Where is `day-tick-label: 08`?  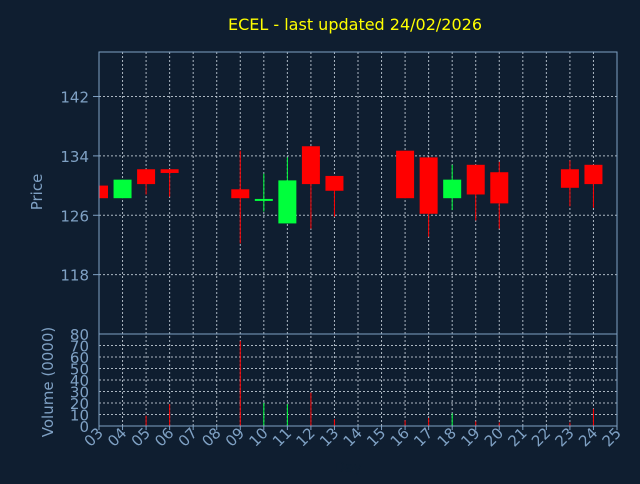
day-tick-label: 08 is located at coordinates (211, 437).